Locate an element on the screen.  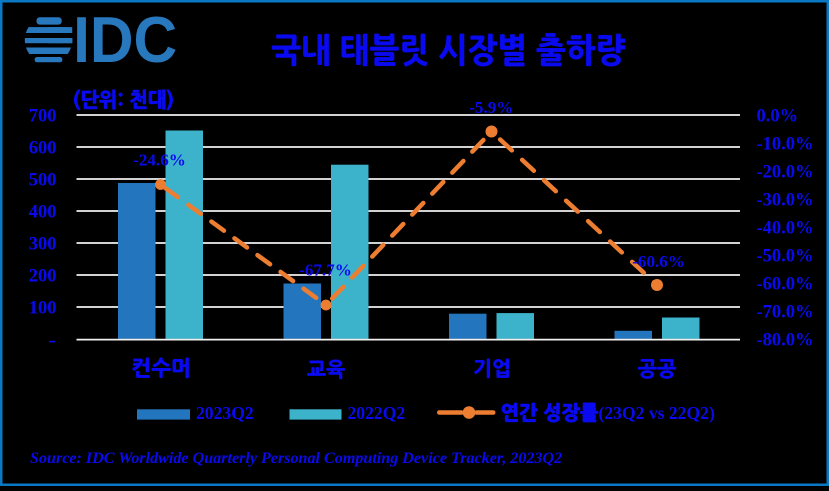
svg-text: -20.0% is located at coordinates (785, 172).